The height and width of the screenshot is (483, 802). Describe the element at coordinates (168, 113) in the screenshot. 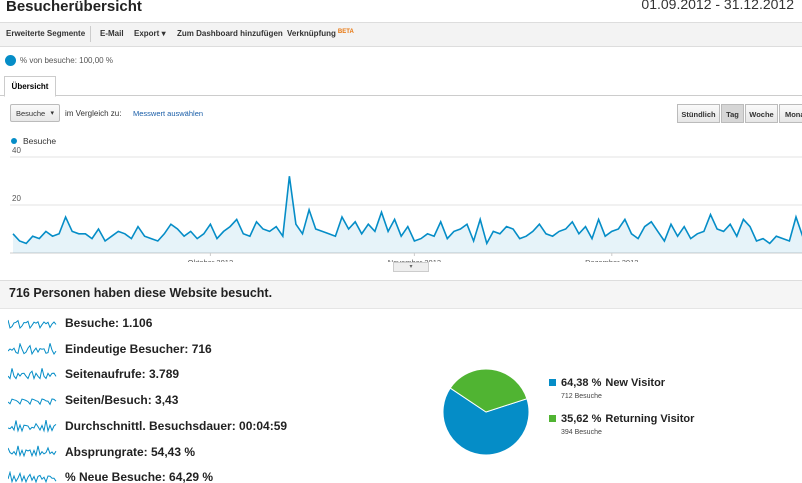

I see `metric-link: Messwert auswählen` at that location.